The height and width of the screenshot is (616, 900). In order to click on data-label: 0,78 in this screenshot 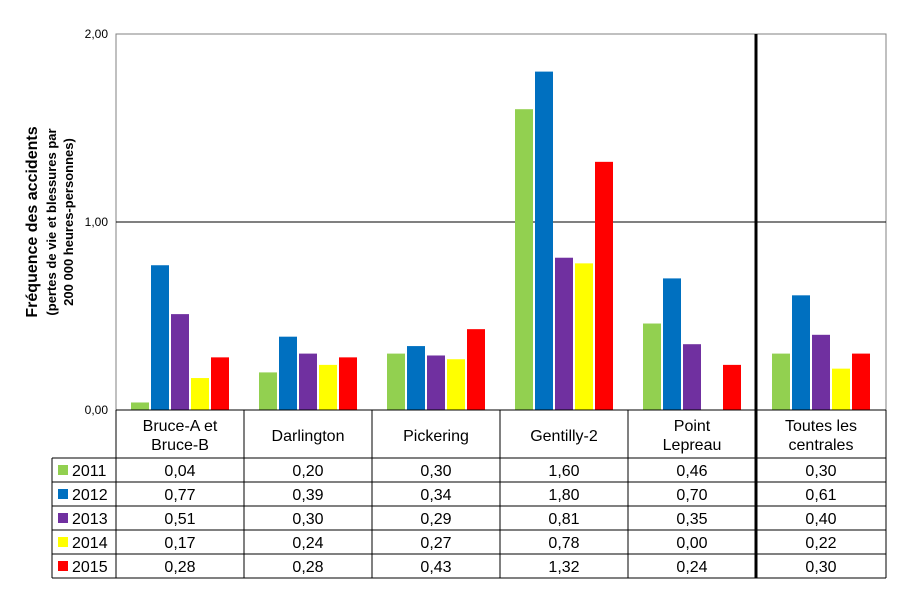, I will do `click(563, 543)`.